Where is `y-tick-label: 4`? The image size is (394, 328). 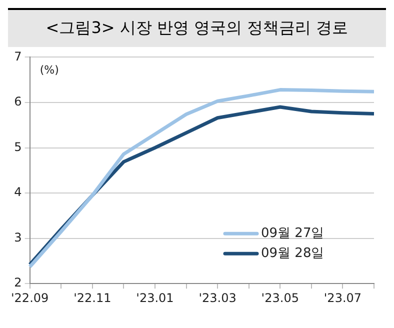
y-tick-label: 4 is located at coordinates (18, 192).